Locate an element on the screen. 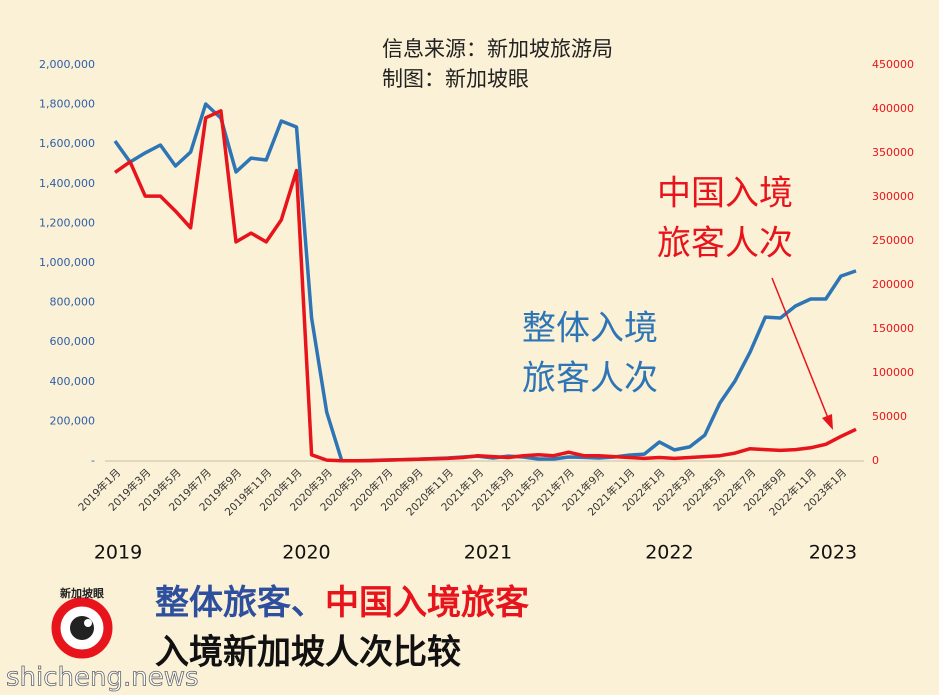 The image size is (939, 695). y2-tick-label: 50000 is located at coordinates (889, 416).